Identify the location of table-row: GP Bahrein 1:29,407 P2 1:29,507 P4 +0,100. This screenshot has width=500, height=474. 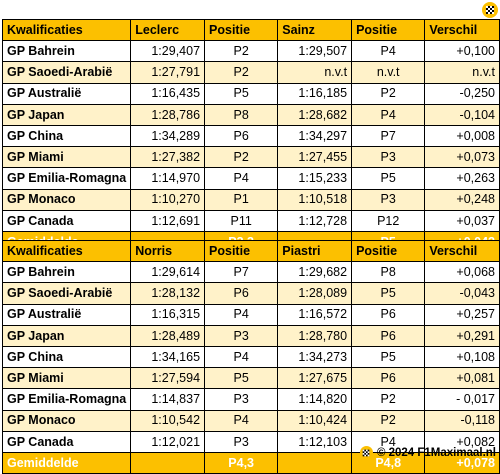
(250, 51).